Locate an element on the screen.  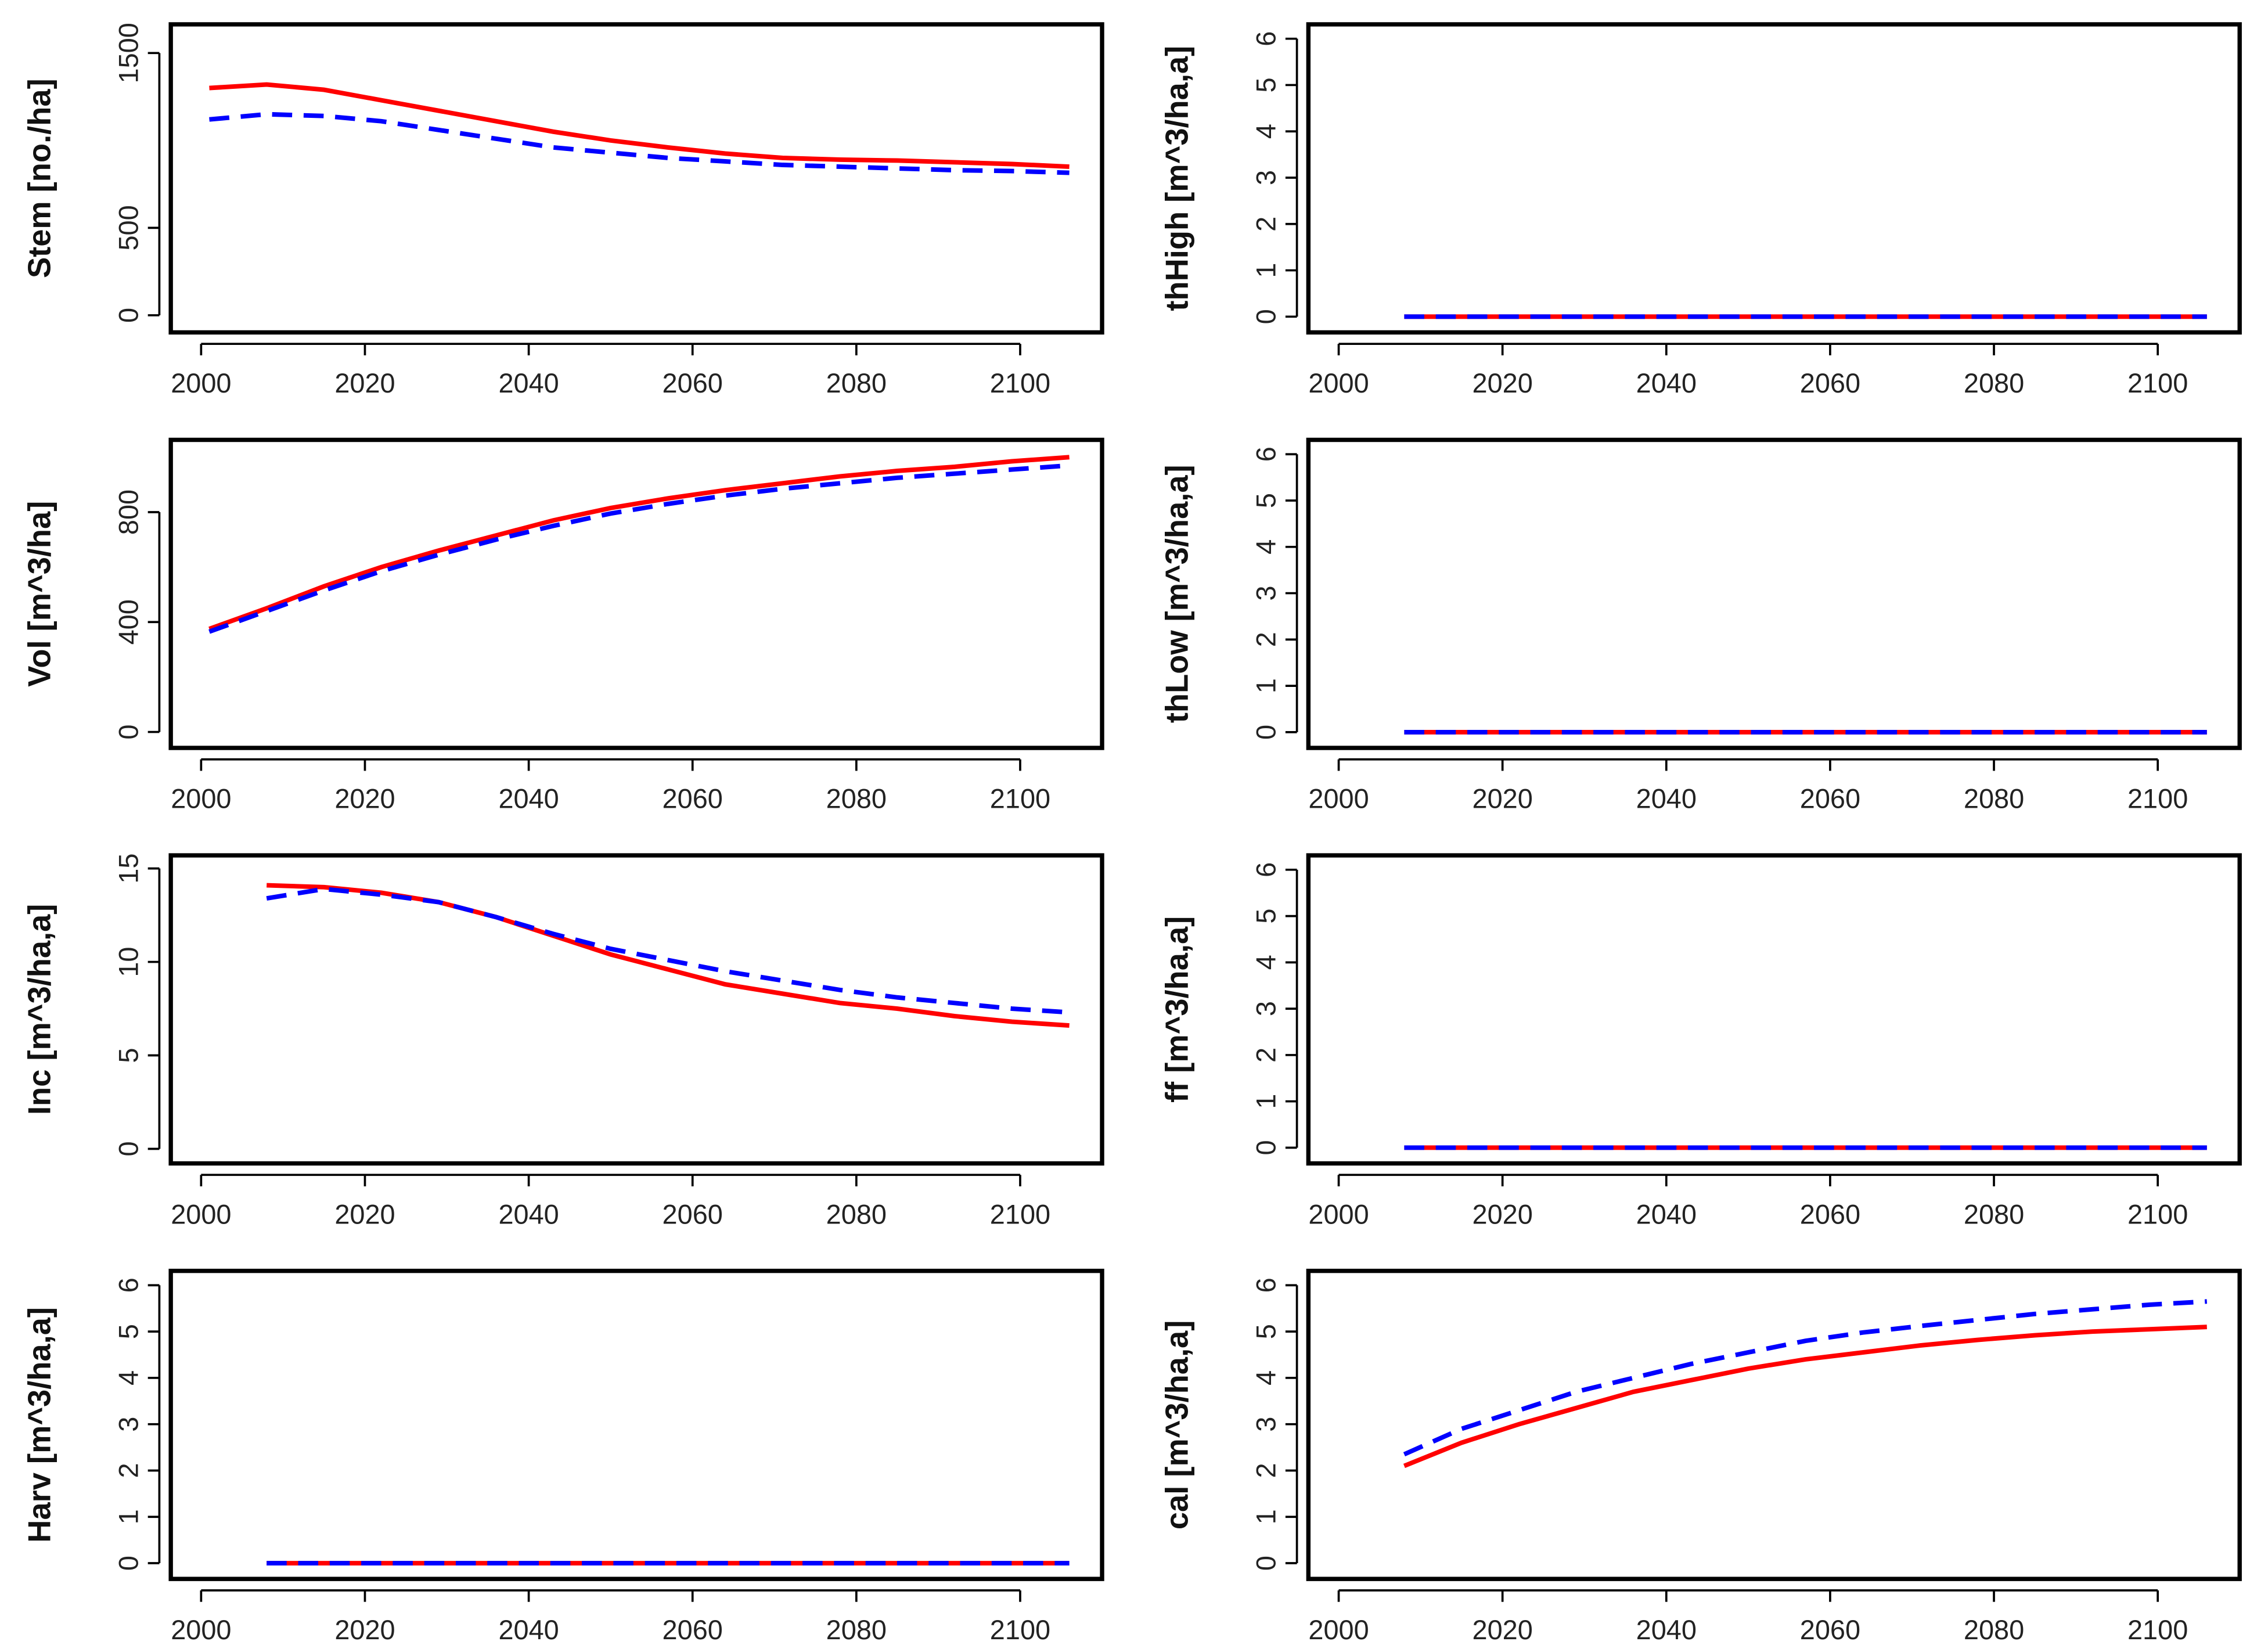
y-tick-label: 15 is located at coordinates (128, 869).